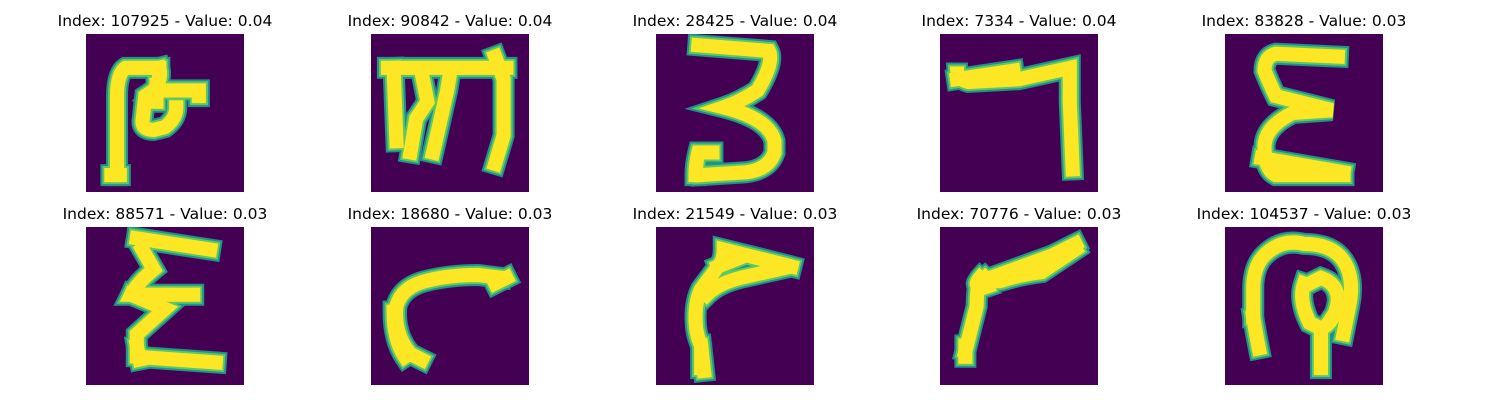 This screenshot has width=1500, height=400. I want to click on panel-title: Index: 90842 - Value: 0.04, so click(450, 21).